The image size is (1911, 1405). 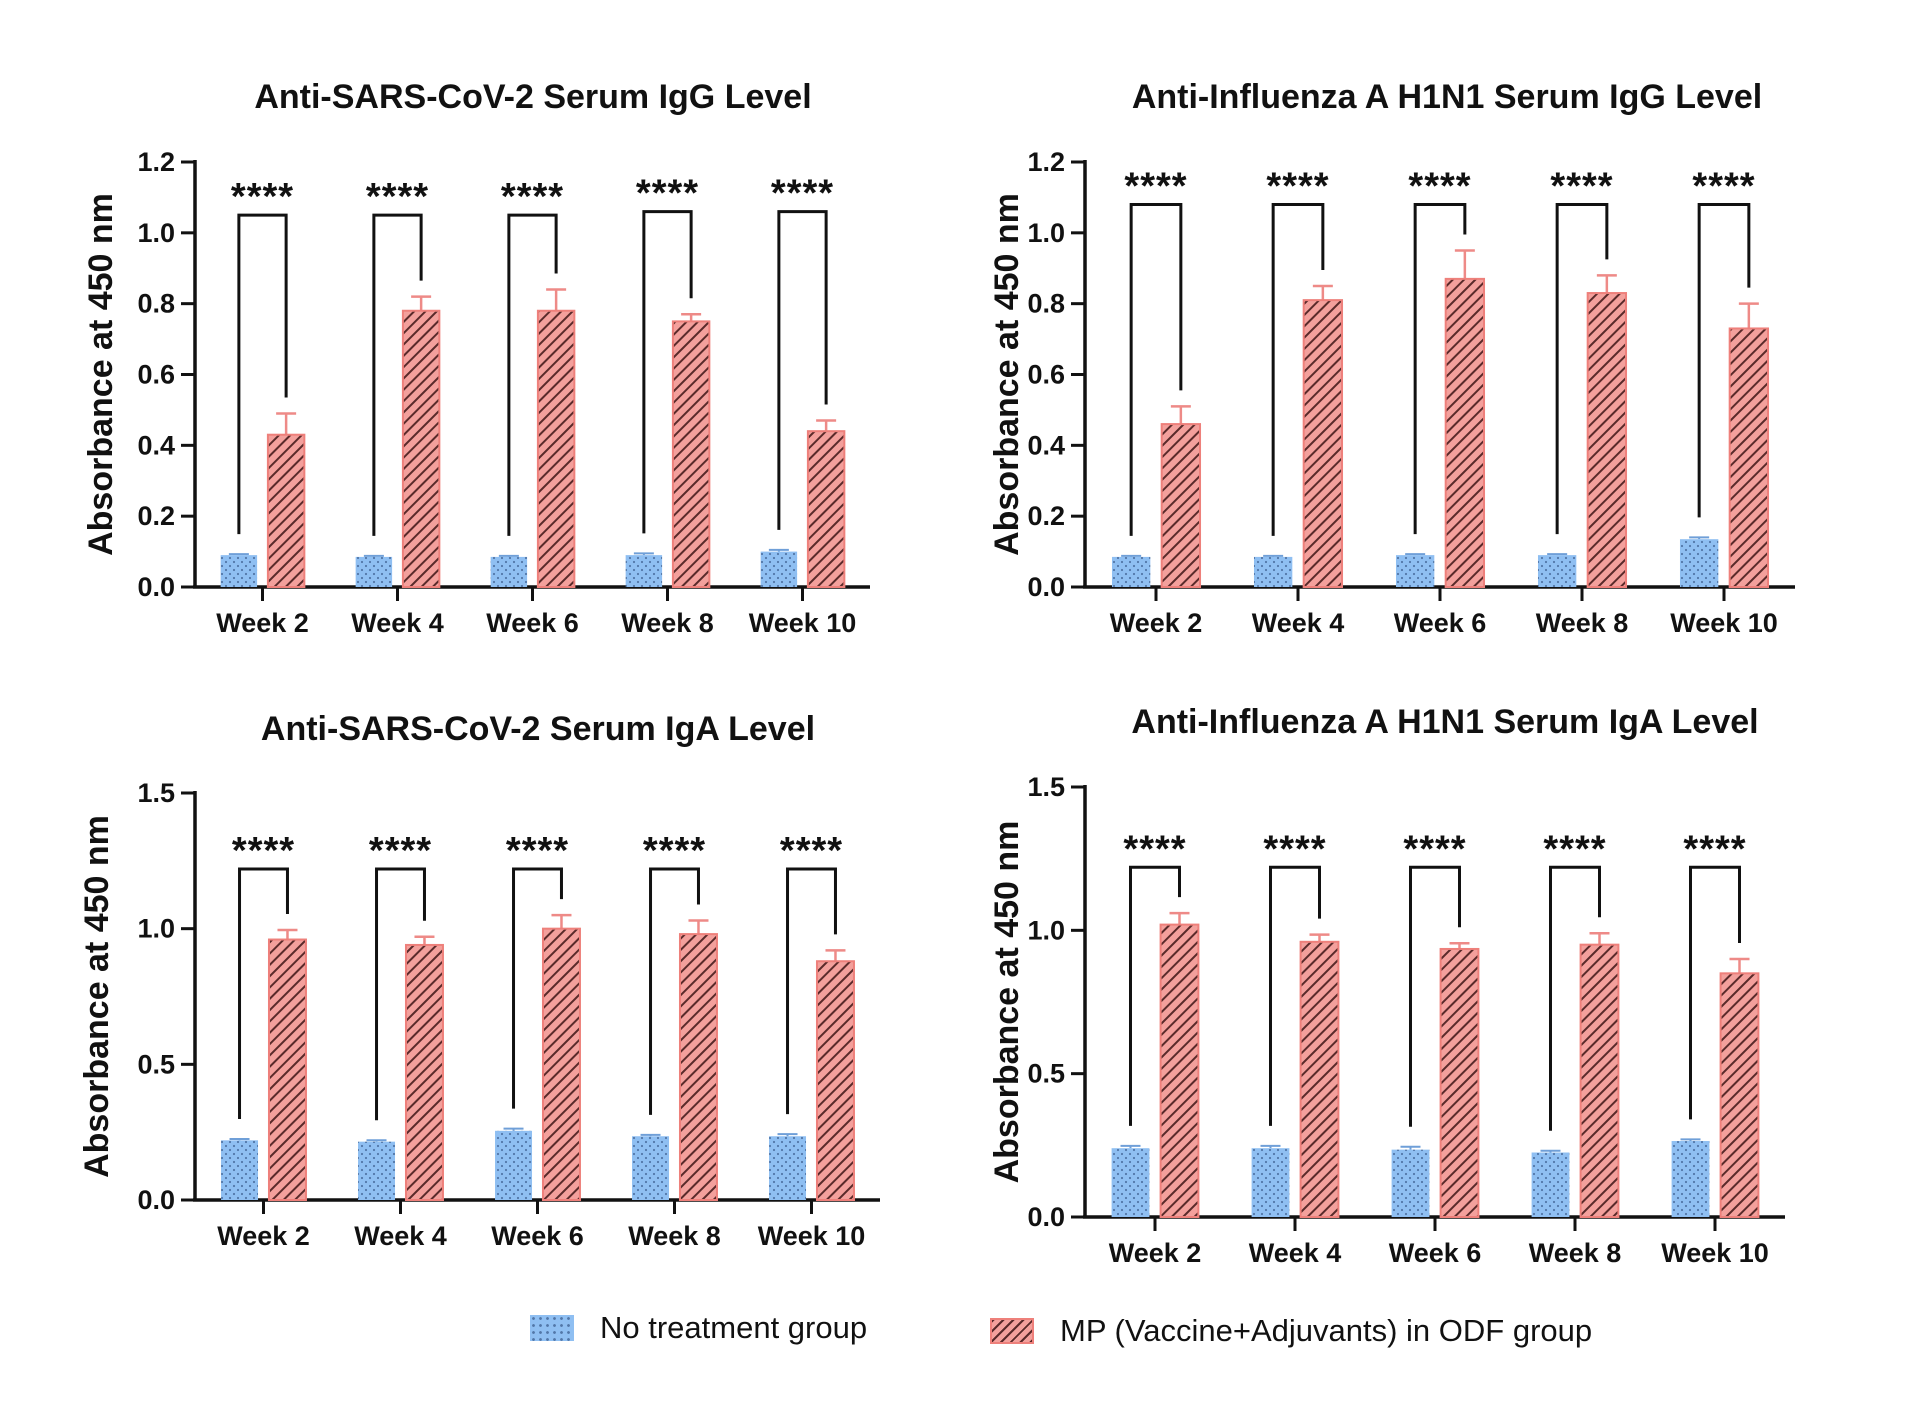 I want to click on y-tick-label: 0.6, so click(x=1046, y=375).